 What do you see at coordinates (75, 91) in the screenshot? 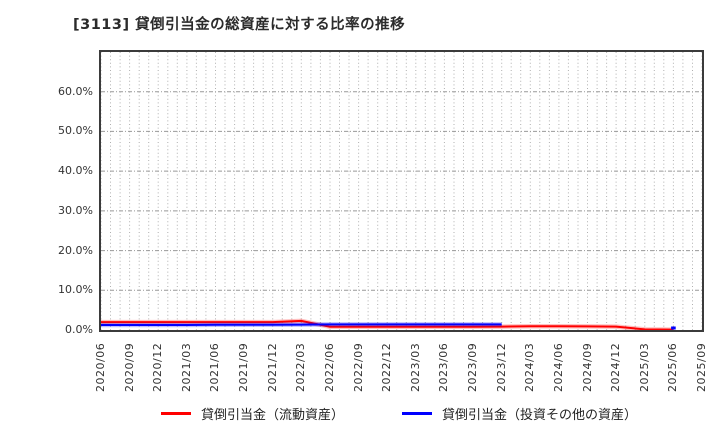
I see `y-tick-label: 60.0%` at bounding box center [75, 91].